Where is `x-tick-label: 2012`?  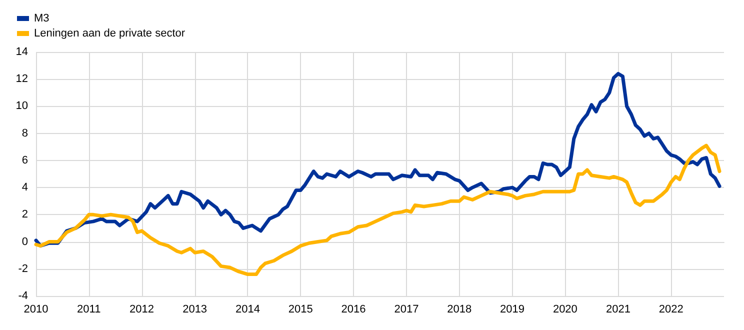
x-tick-label: 2012 is located at coordinates (142, 310).